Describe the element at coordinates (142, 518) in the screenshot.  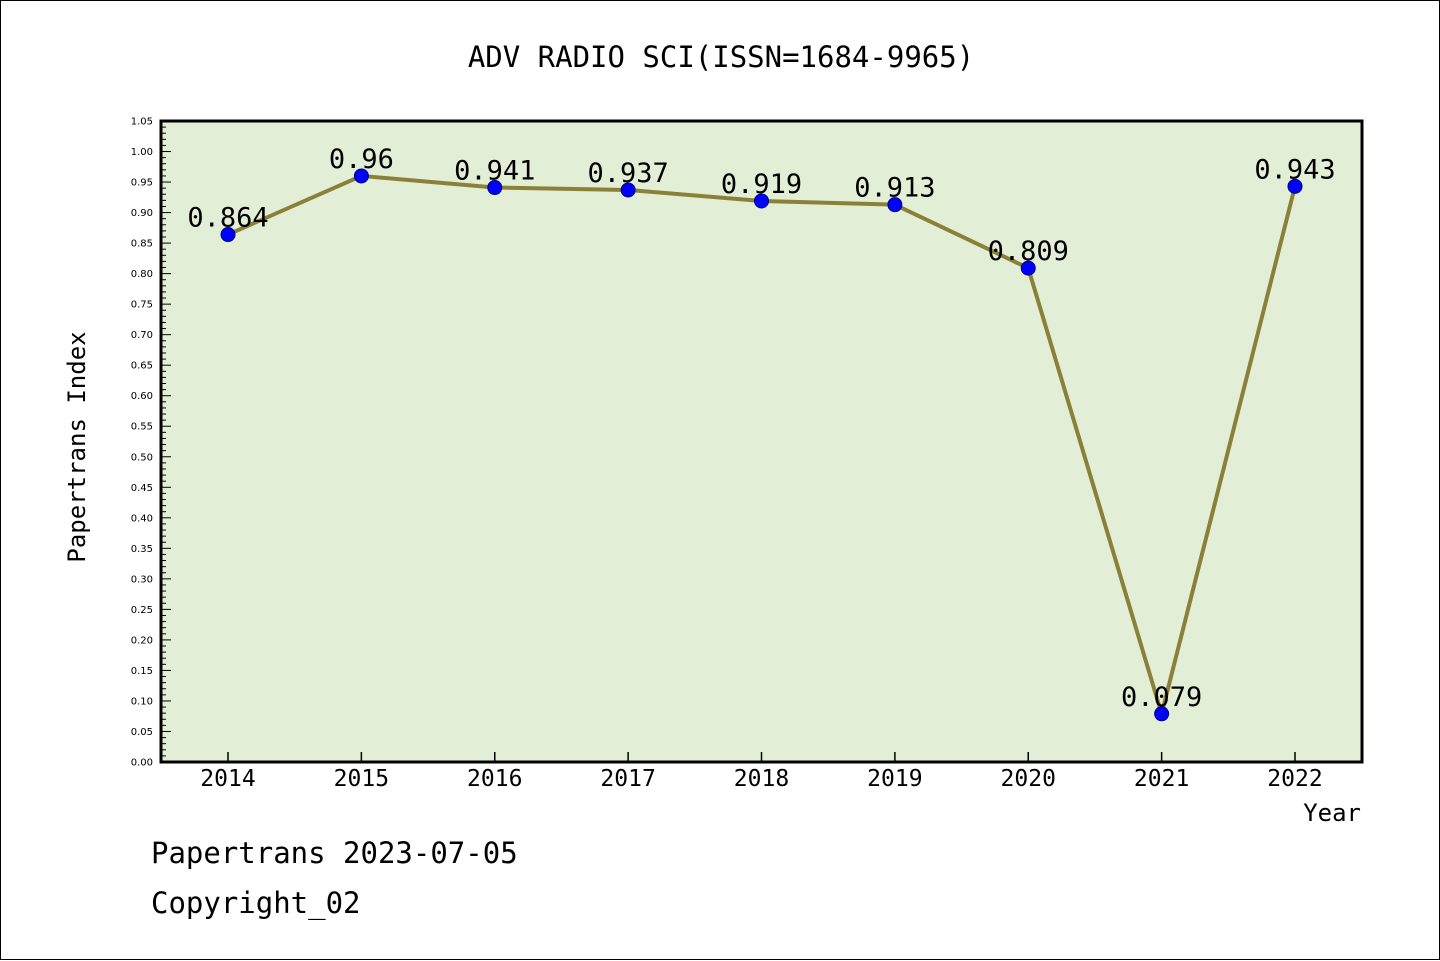
I see `y-tick-label: 0.40` at that location.